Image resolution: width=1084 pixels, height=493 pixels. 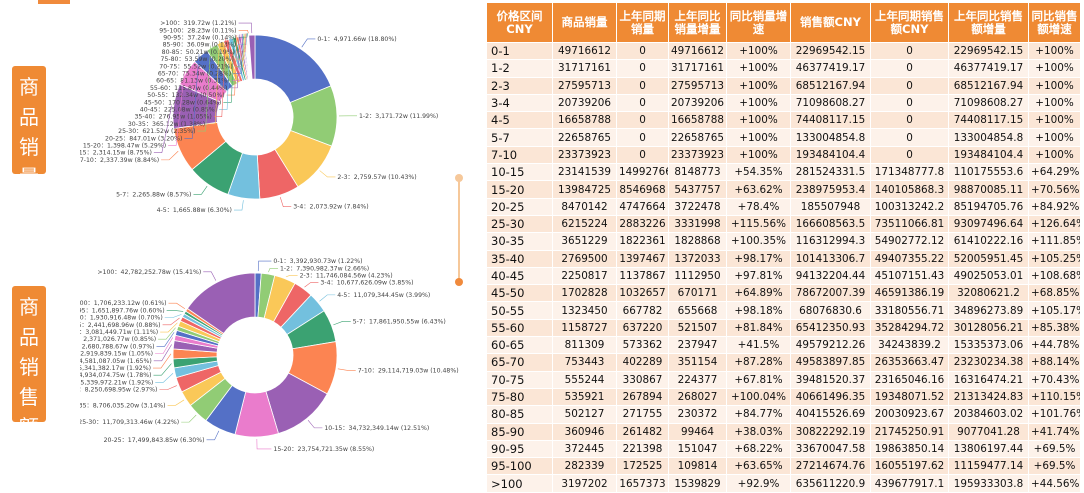 I want to click on table-cell: 166608563.5, so click(x=831, y=223).